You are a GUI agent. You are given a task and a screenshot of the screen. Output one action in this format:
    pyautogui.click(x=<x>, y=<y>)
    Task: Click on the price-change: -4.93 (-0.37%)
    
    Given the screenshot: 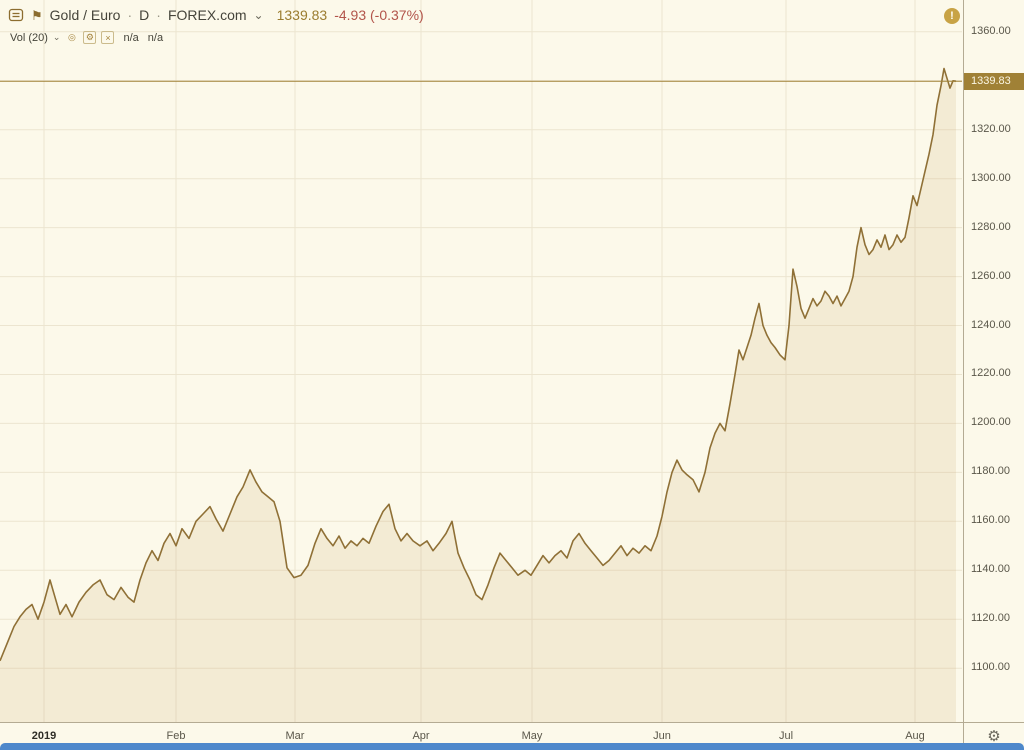 What is the action you would take?
    pyautogui.click(x=379, y=15)
    